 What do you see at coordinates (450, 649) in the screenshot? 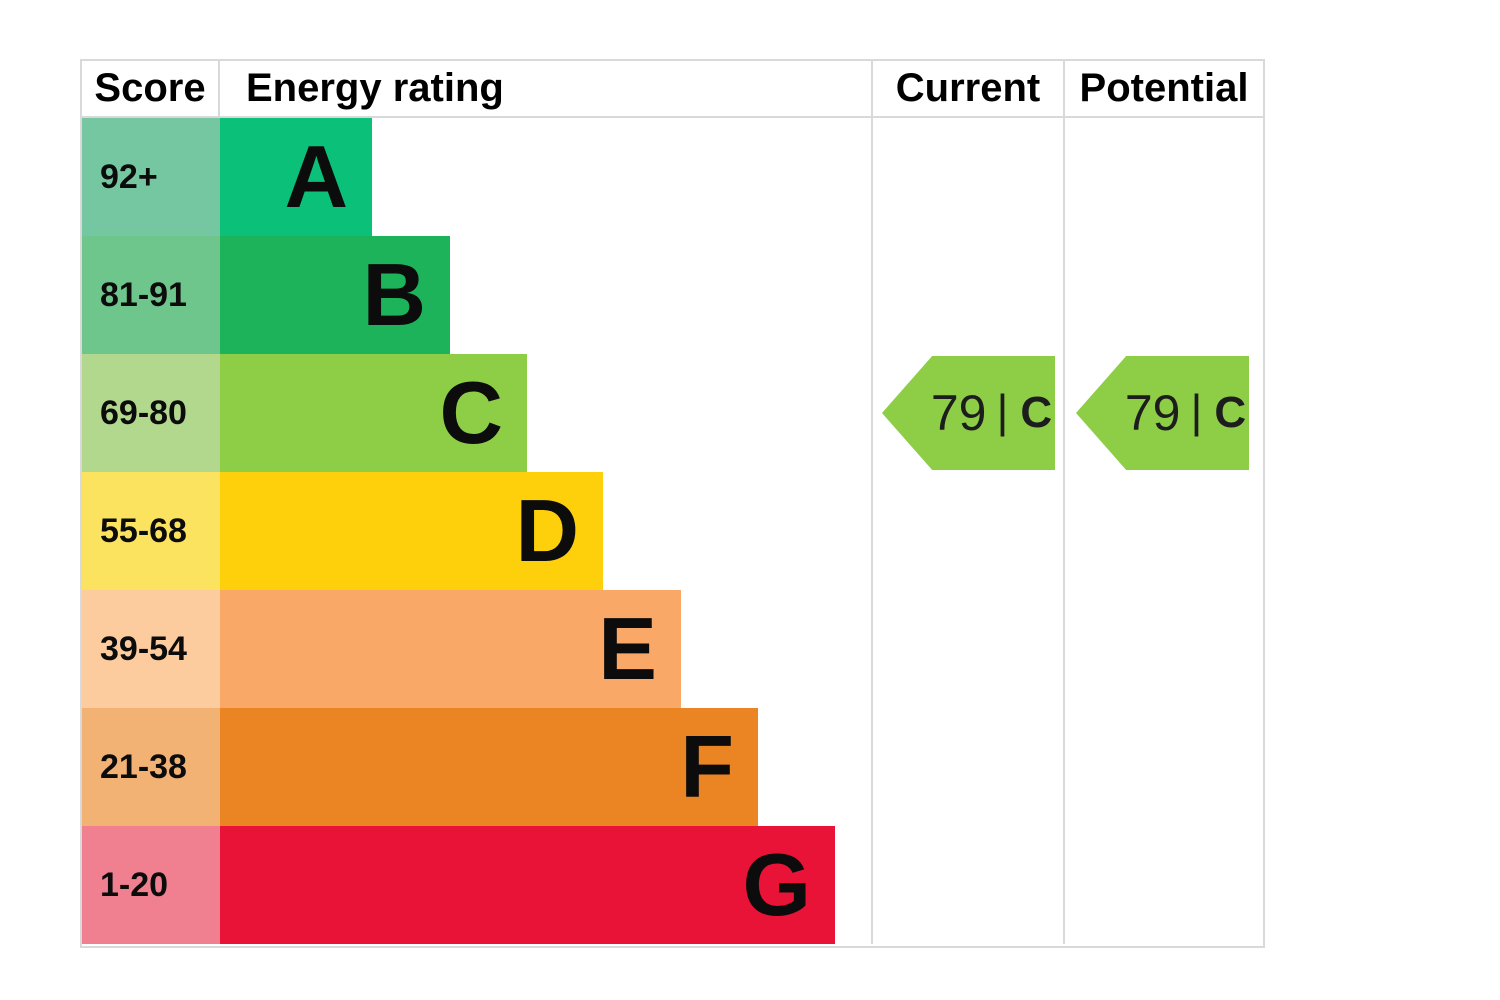
I see `rating-bar-e: E` at bounding box center [450, 649].